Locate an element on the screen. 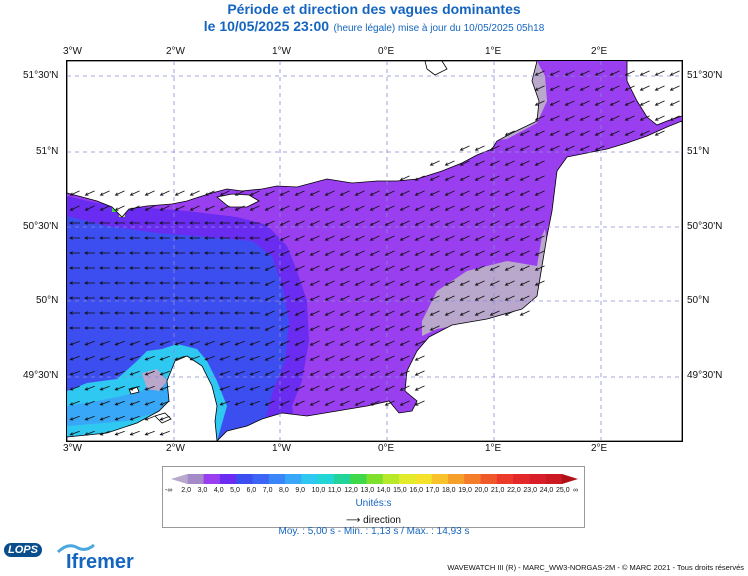  legend-tick-label: 2,0 is located at coordinates (186, 490).